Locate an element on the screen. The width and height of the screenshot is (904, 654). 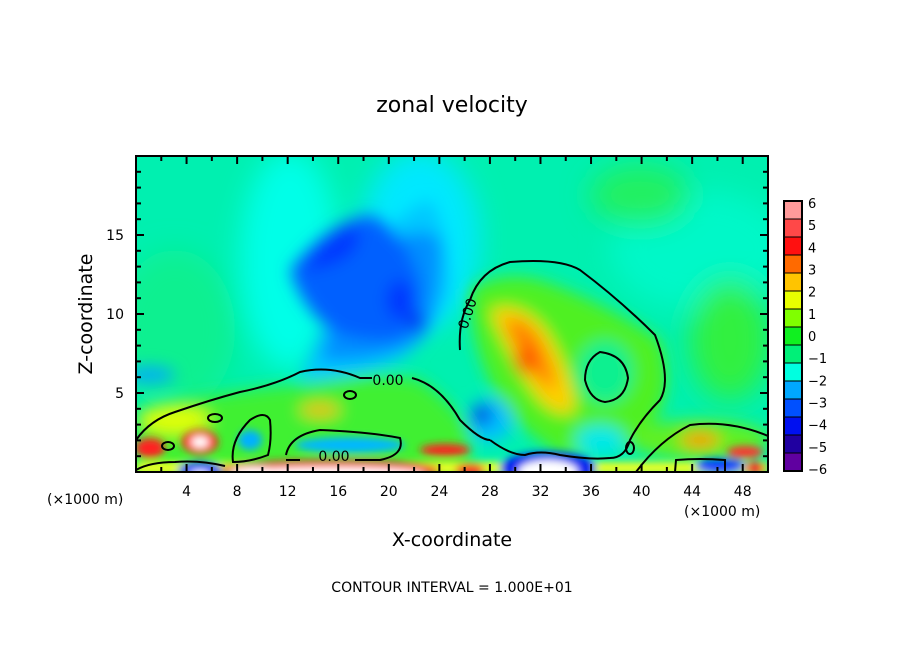
y-axis-label: Z-coordinate is located at coordinates (86, 314).